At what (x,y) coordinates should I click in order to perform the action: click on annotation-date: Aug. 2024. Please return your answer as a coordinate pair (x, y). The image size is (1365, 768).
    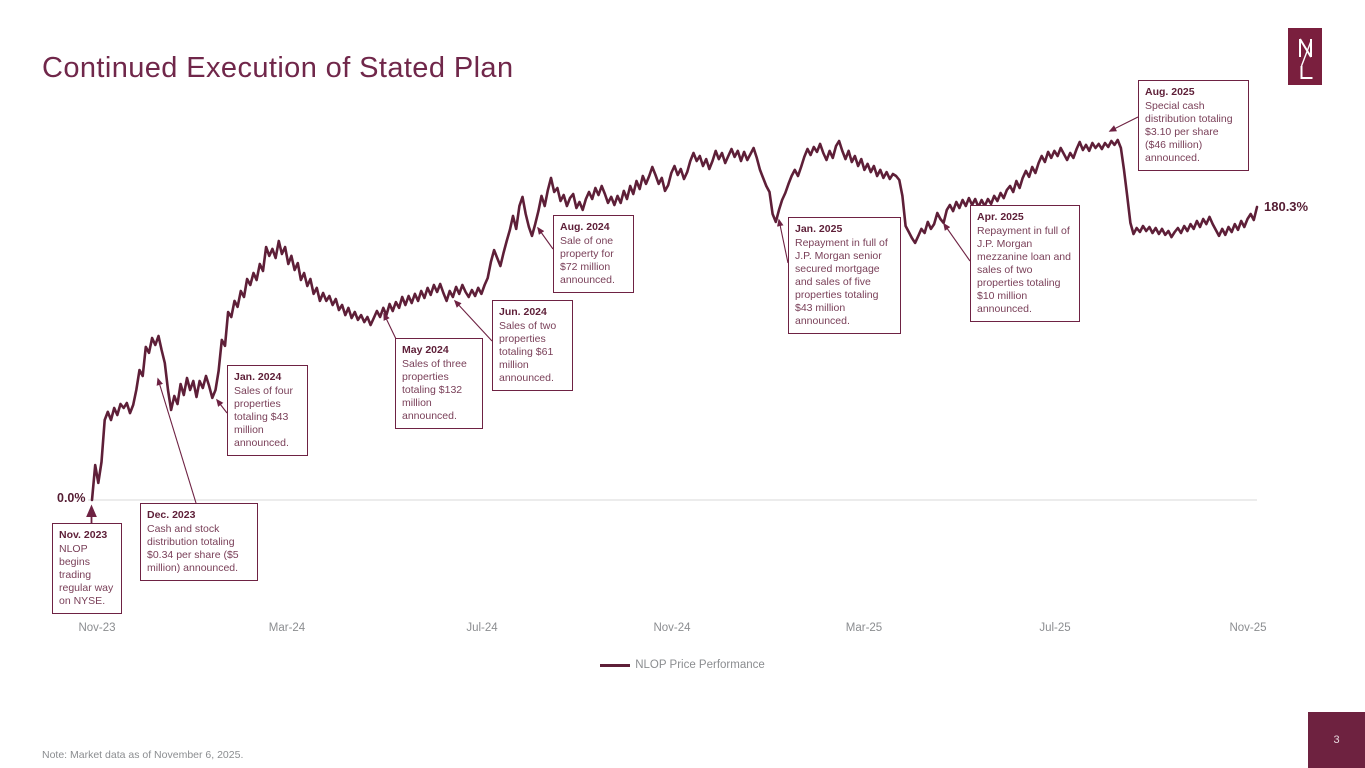
    Looking at the image, I should click on (585, 227).